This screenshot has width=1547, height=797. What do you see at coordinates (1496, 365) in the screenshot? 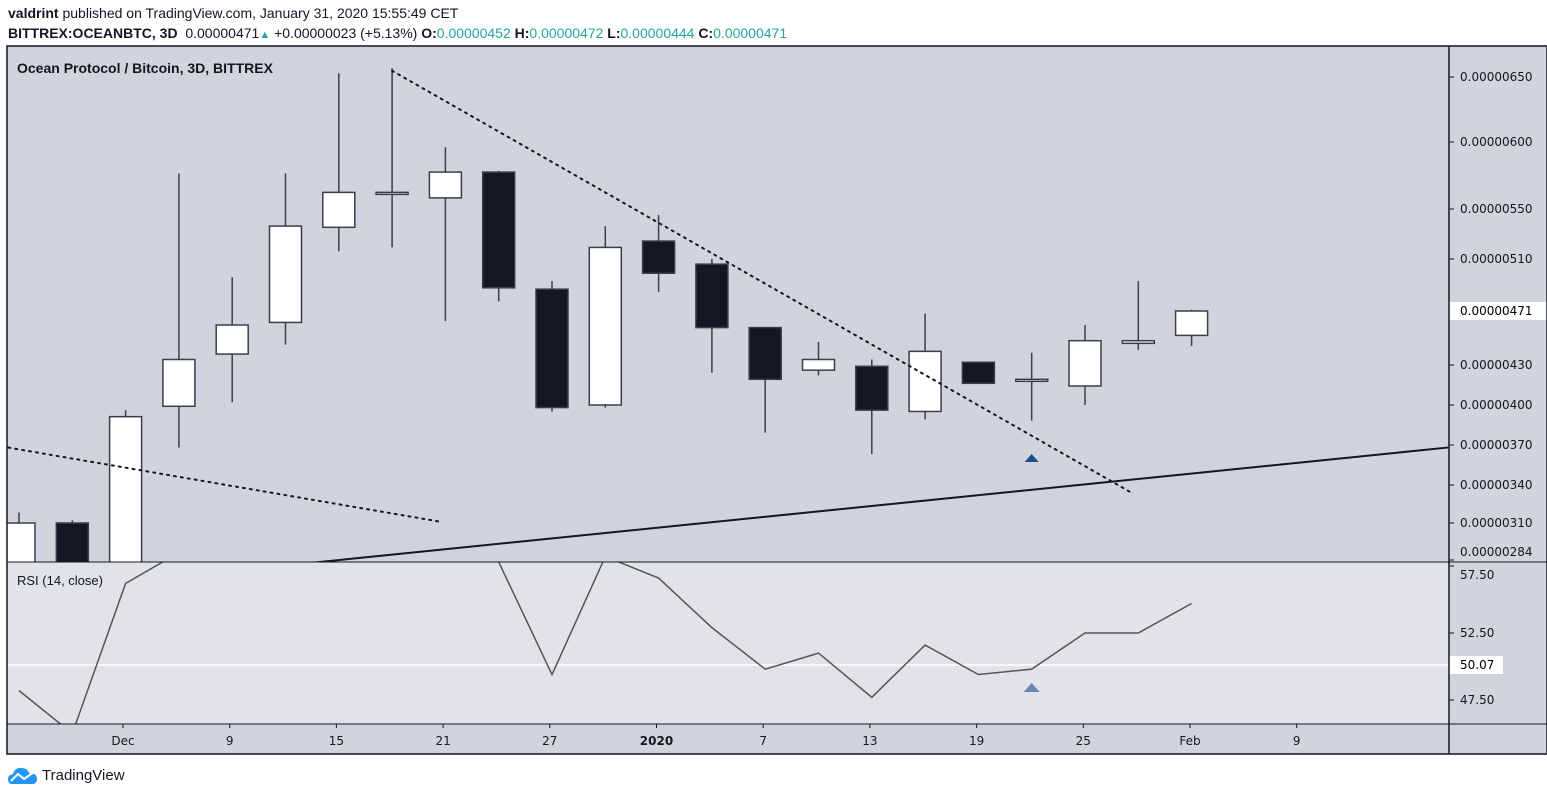
I see `price-tick-label: 0.00000430` at bounding box center [1496, 365].